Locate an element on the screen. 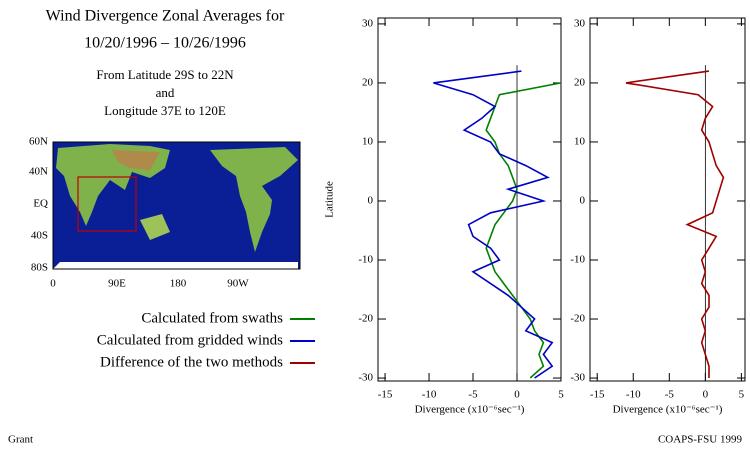 This screenshot has height=450, width=750. map-lat-label: EQ is located at coordinates (40, 204).